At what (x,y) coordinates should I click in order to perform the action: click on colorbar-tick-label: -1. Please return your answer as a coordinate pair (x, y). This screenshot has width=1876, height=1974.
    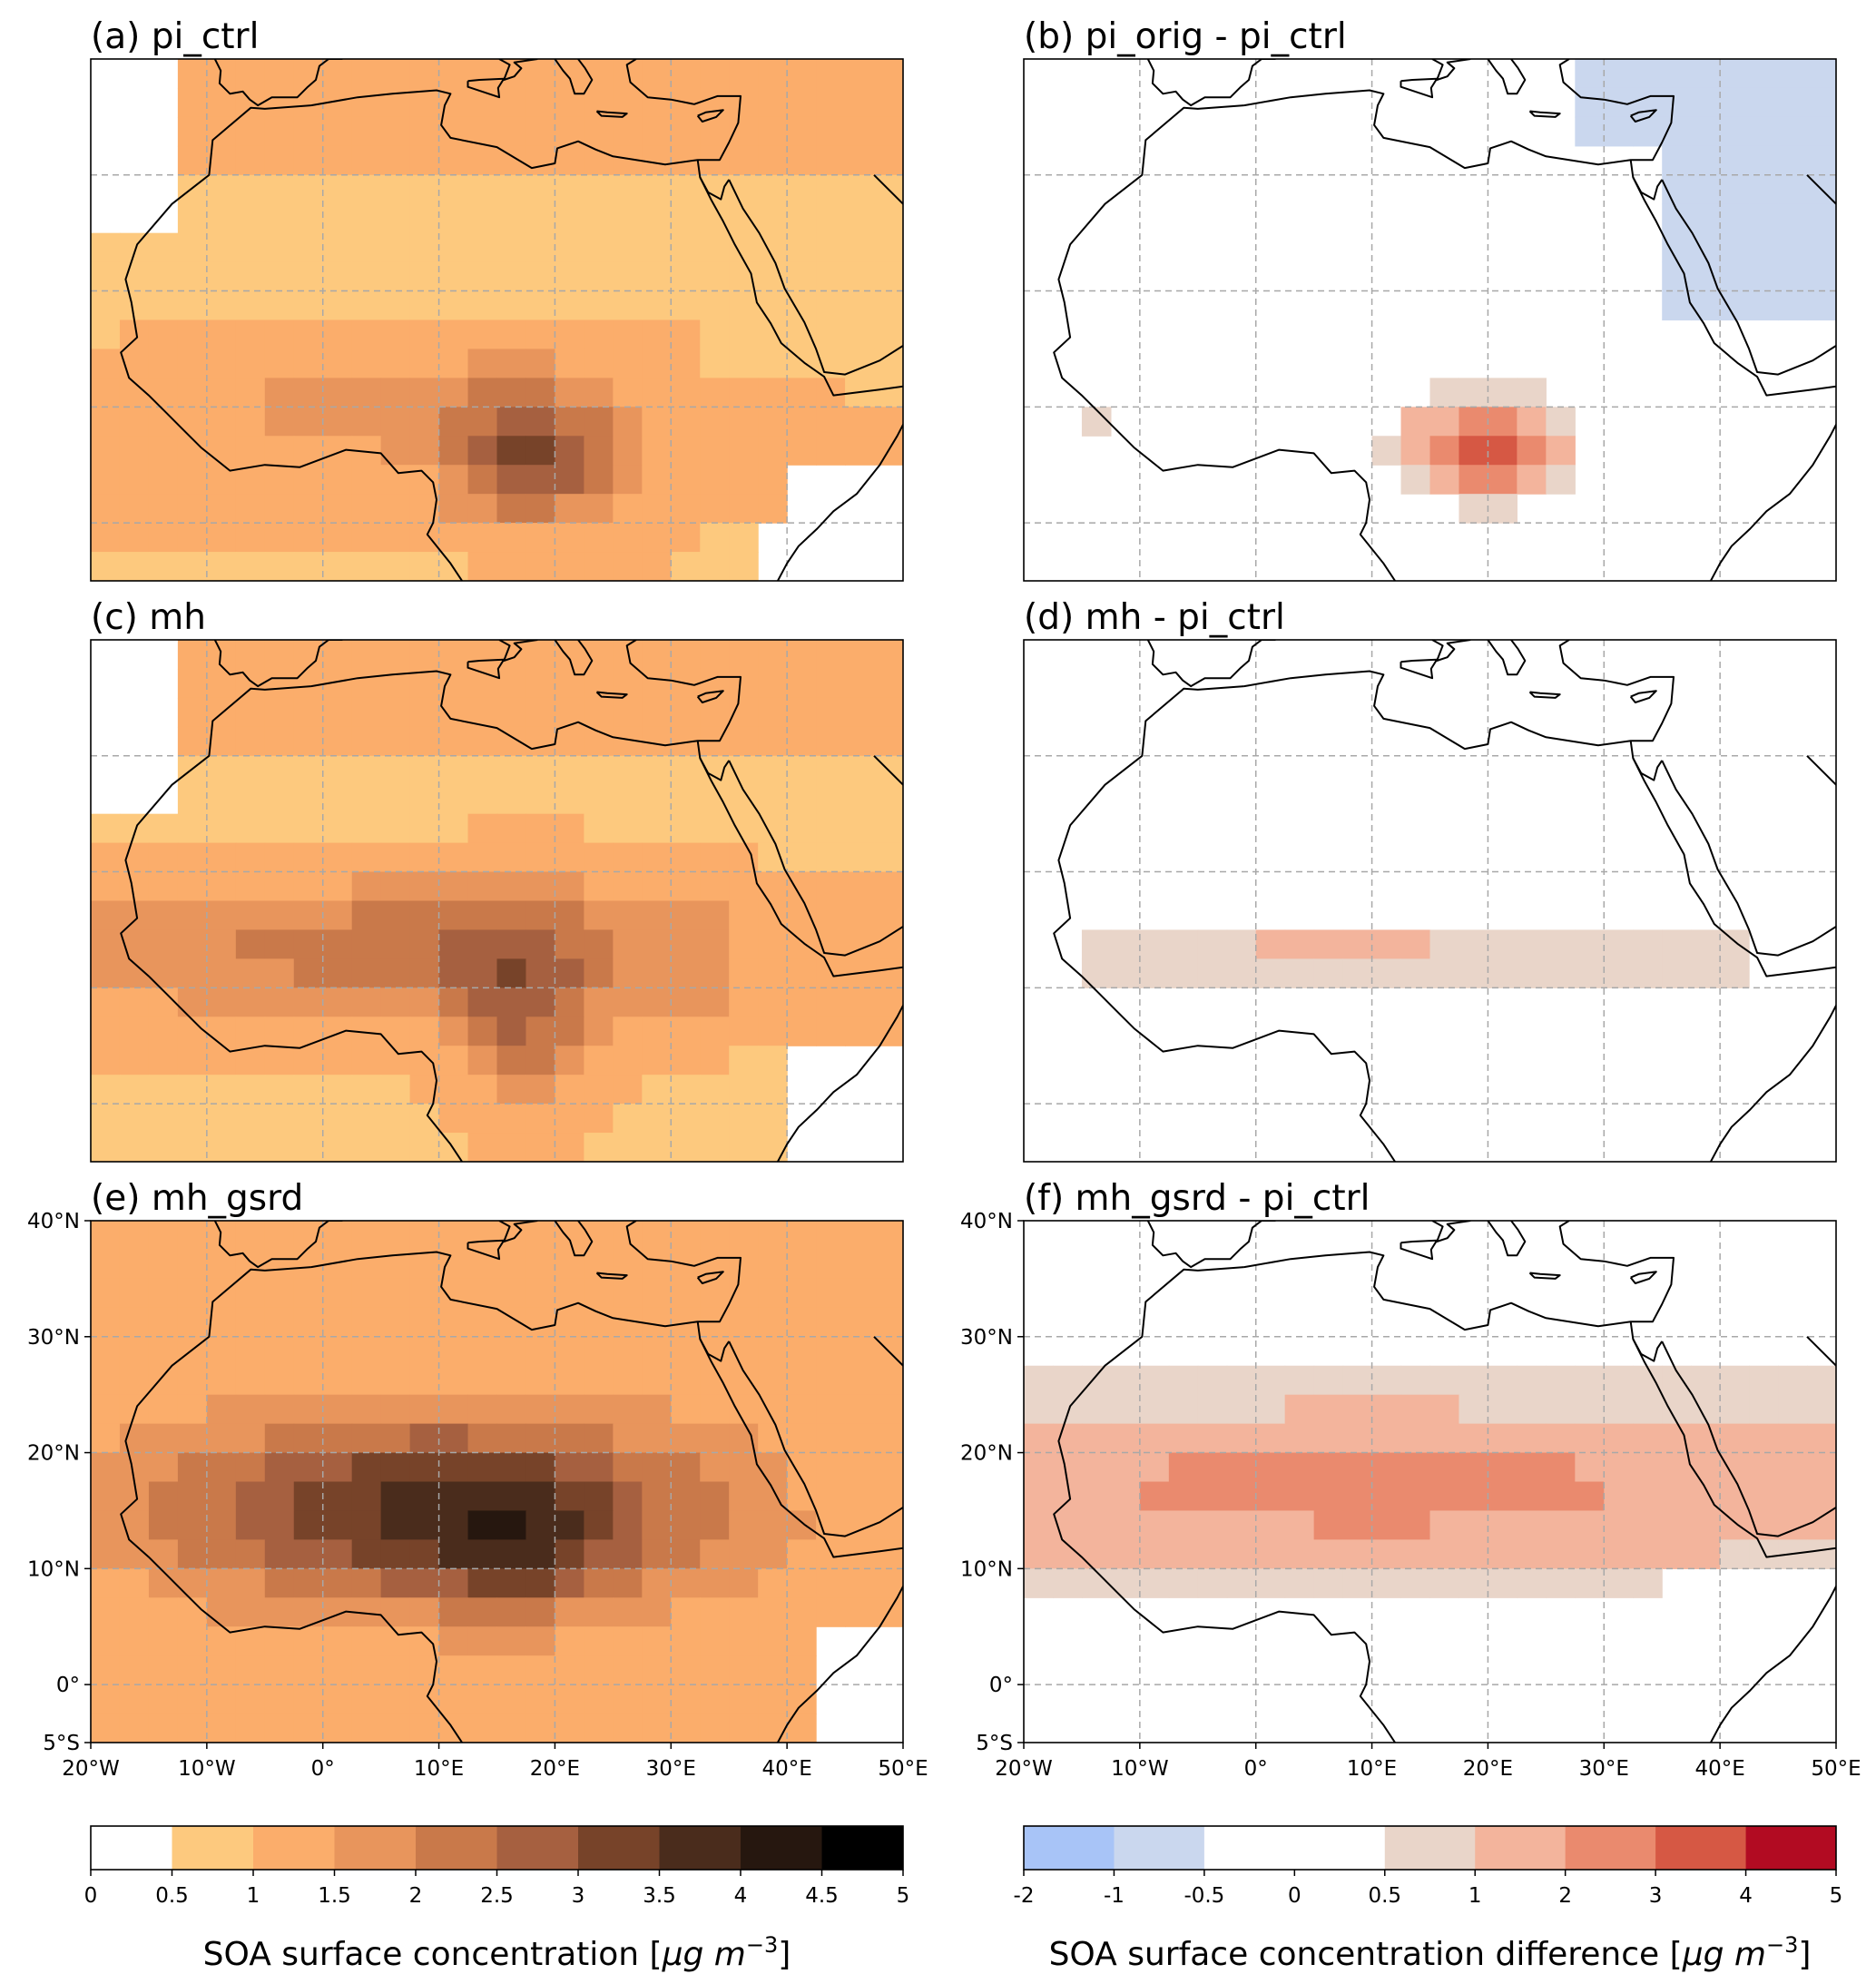
    Looking at the image, I should click on (1114, 1896).